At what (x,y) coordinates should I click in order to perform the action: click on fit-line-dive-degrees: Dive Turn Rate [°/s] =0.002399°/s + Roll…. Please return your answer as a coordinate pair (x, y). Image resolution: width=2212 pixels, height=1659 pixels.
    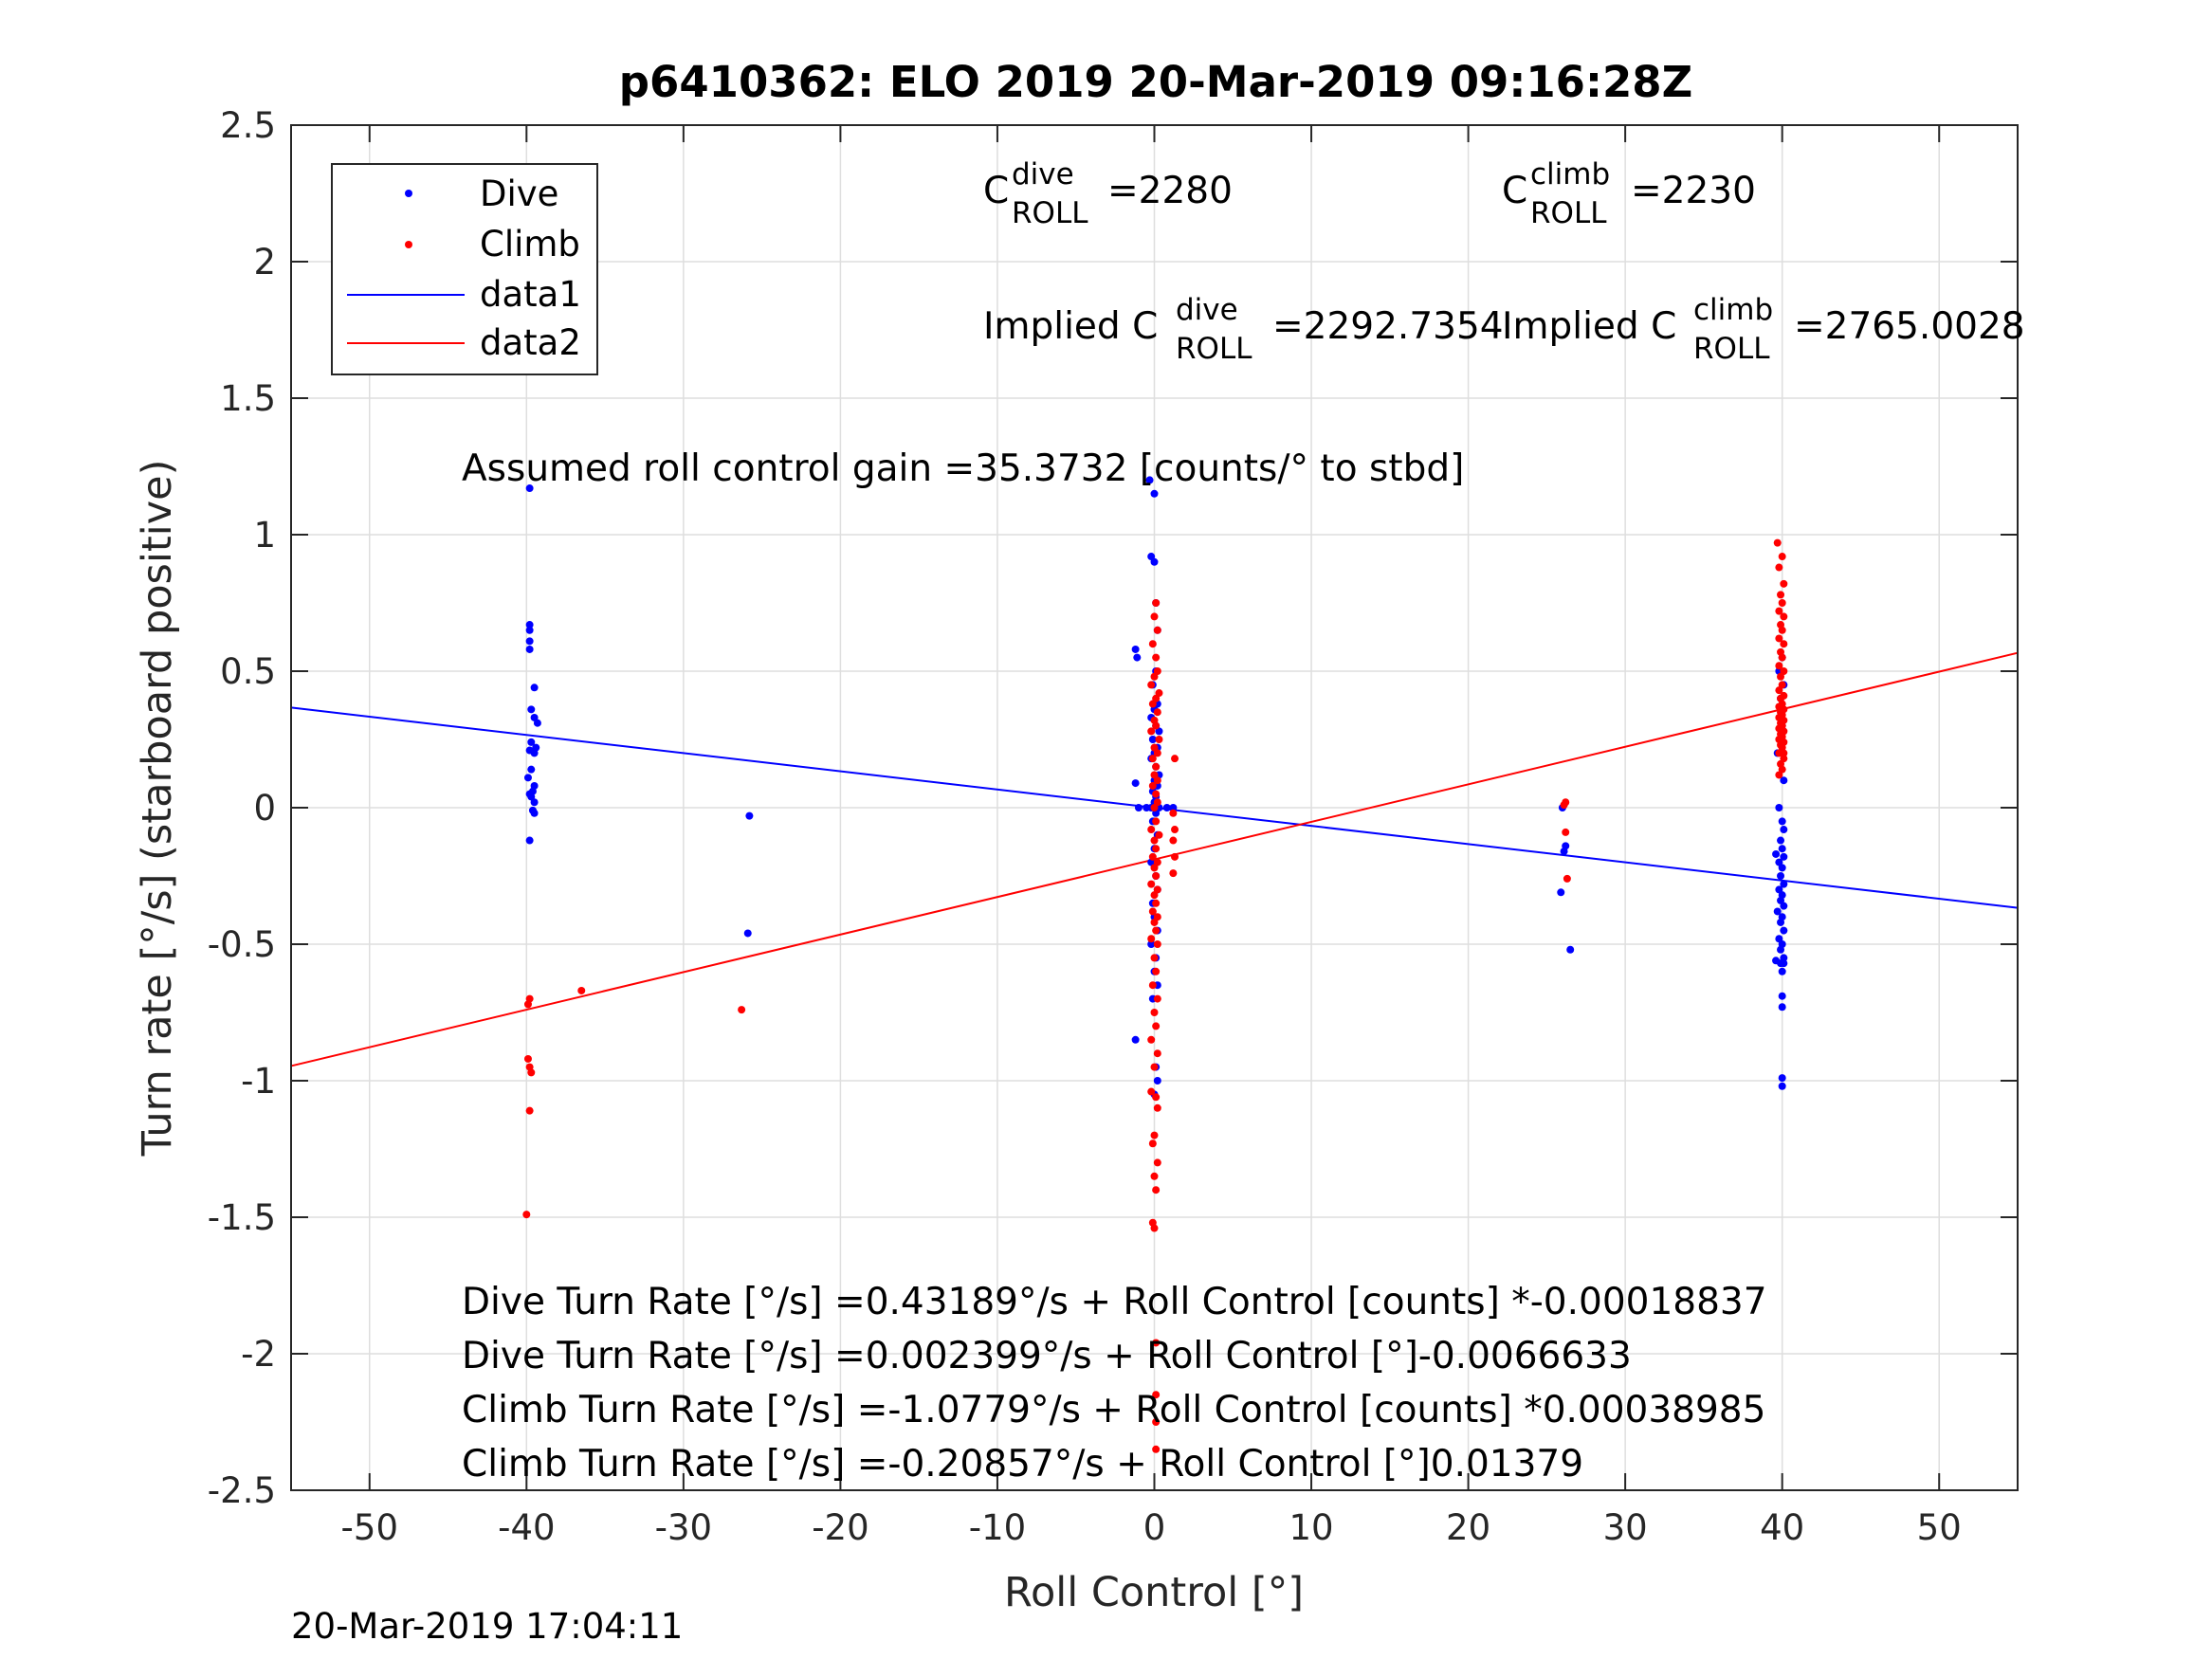
    Looking at the image, I should click on (1047, 1356).